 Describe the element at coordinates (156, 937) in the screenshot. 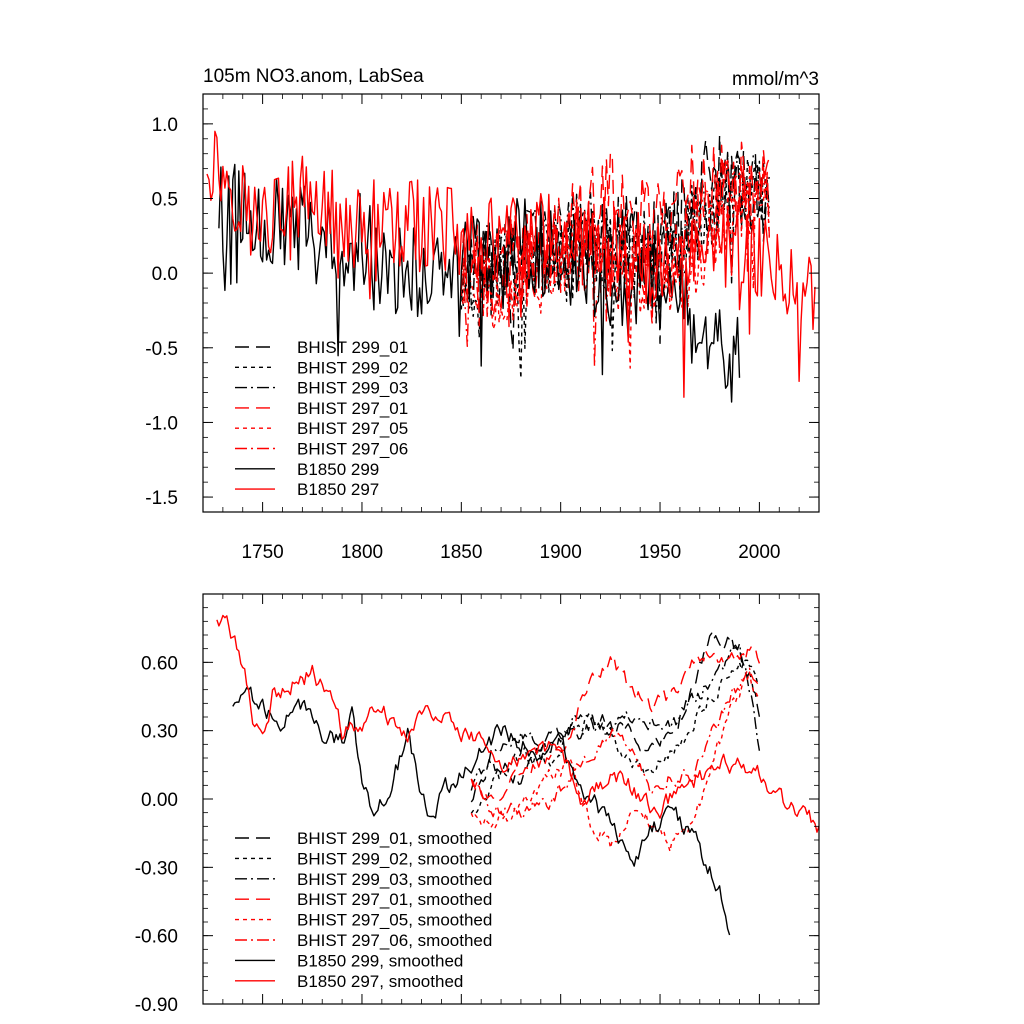

I see `chart-bottom-ytick-label: -0.60` at that location.